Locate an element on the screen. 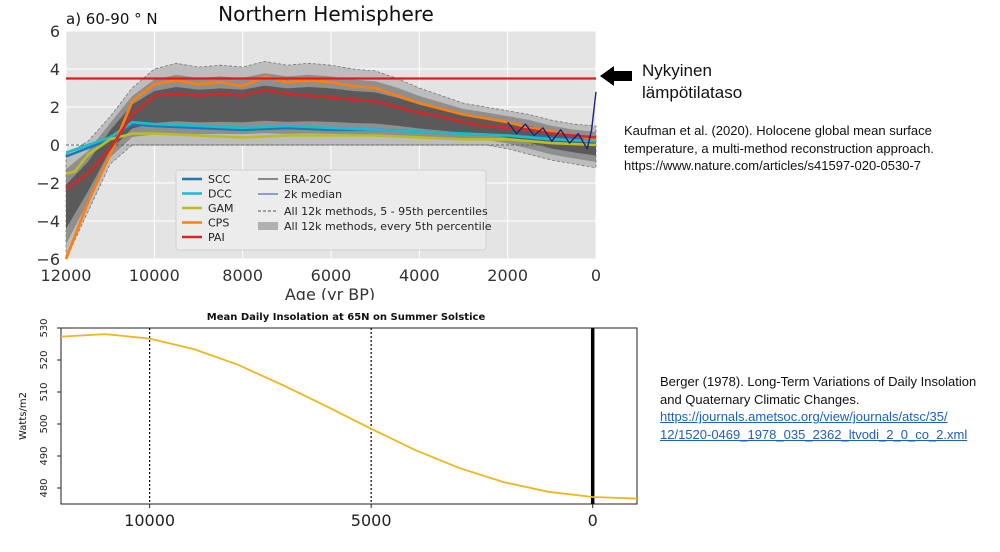  insolation-y-tick-label: 480 is located at coordinates (44, 487).